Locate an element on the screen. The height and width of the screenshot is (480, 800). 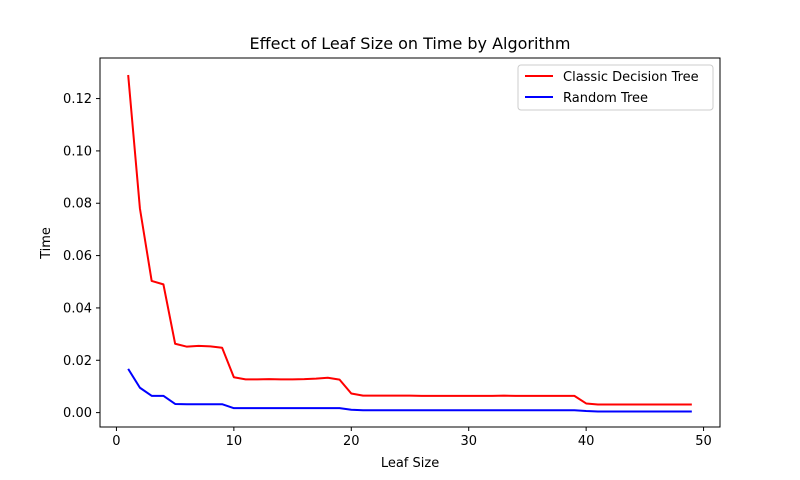
legend-box is located at coordinates (615, 87).